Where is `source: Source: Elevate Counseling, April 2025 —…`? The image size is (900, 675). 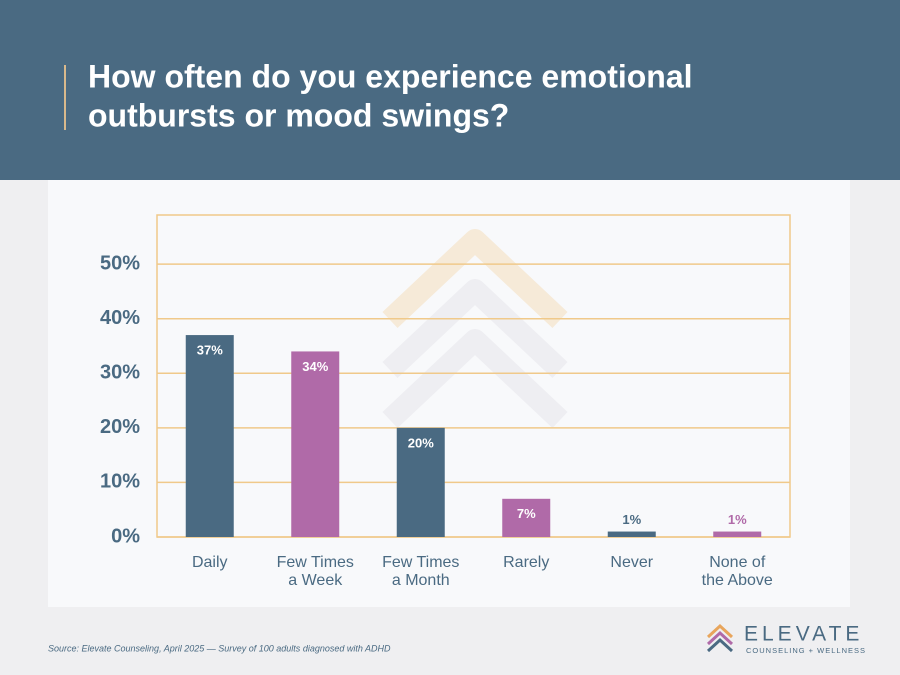 source: Source: Elevate Counseling, April 2025 —… is located at coordinates (219, 648).